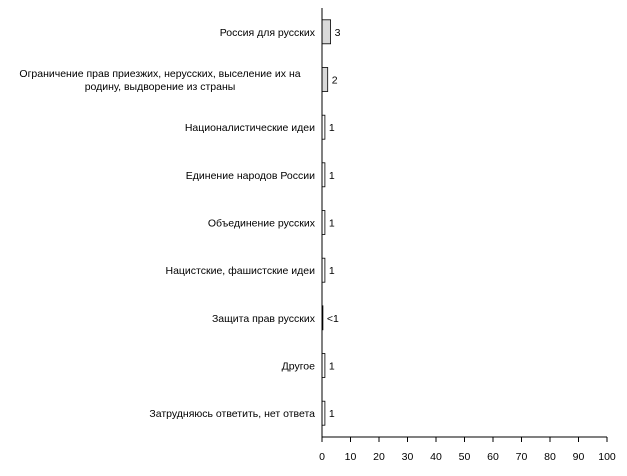  Describe the element at coordinates (408, 457) in the screenshot. I see `x-tick-label: 30` at that location.